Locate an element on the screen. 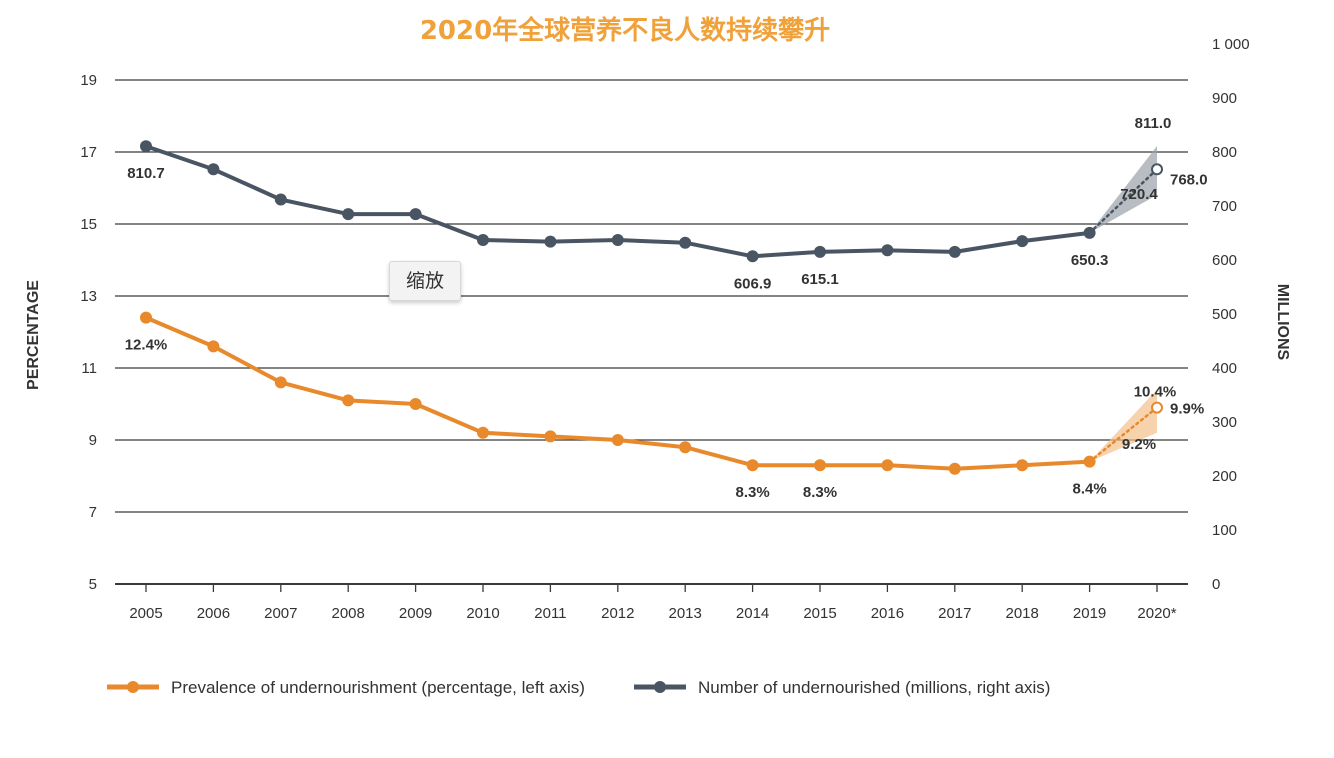  x-tick-label: 2008 is located at coordinates (348, 613).